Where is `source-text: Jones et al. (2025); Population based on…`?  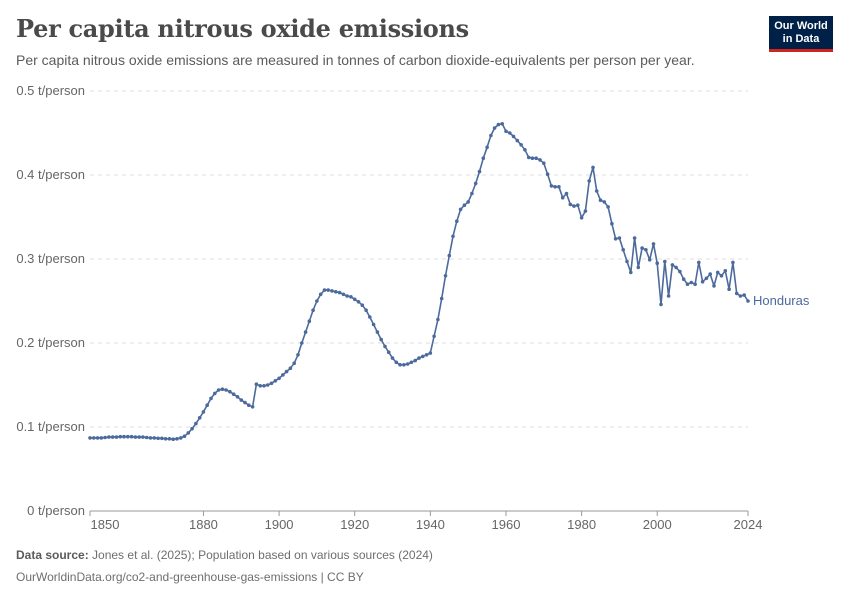
source-text: Jones et al. (2025); Population based on… is located at coordinates (260, 555).